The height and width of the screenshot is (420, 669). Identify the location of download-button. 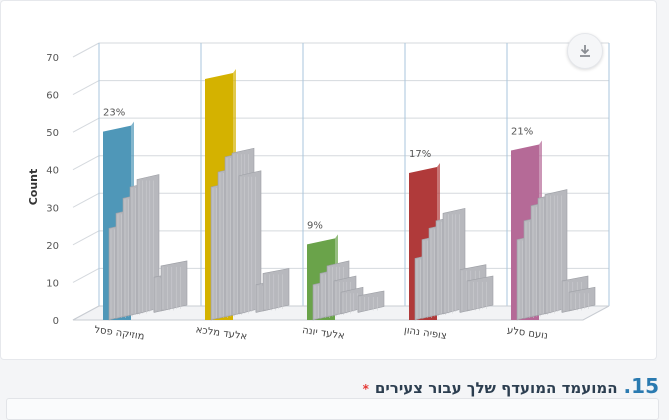
(585, 51).